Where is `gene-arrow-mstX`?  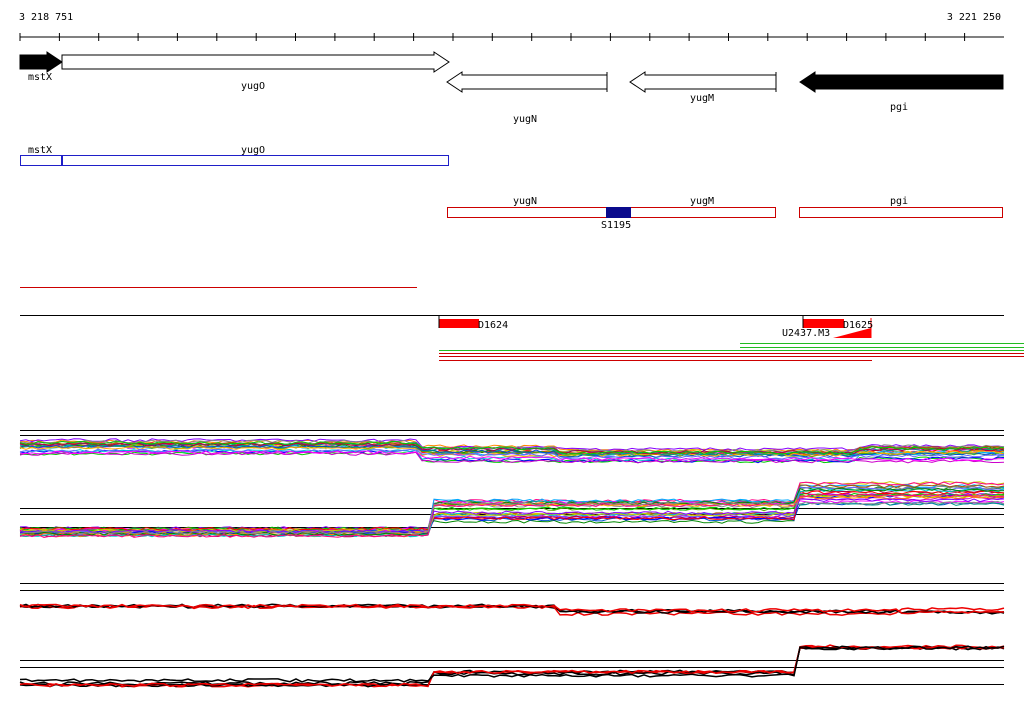 gene-arrow-mstX is located at coordinates (41, 62).